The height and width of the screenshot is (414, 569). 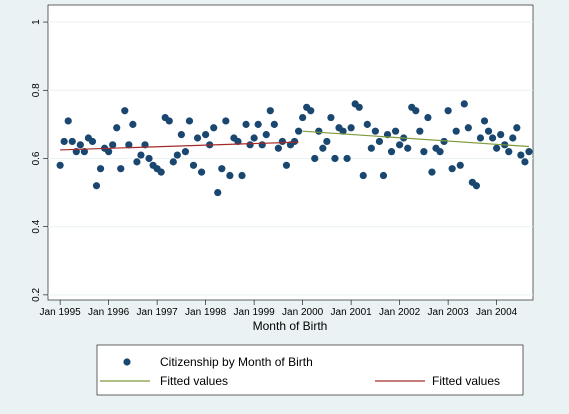 What do you see at coordinates (109, 312) in the screenshot?
I see `x-tick-label: Jan 1996` at bounding box center [109, 312].